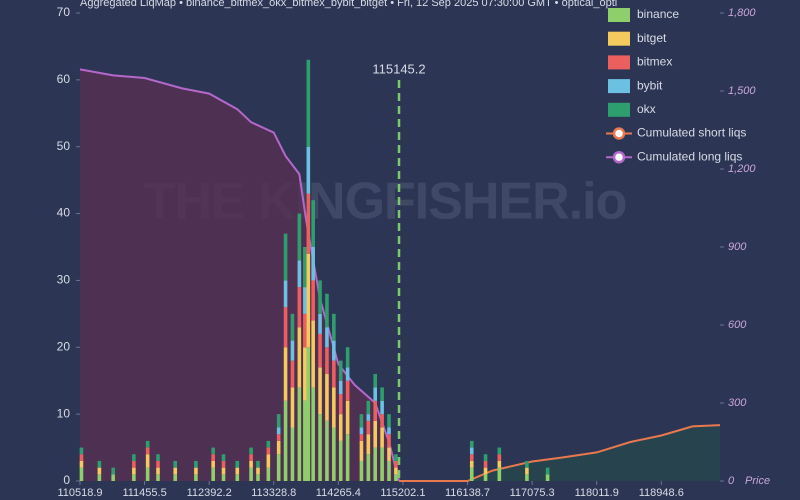 The image size is (800, 500). I want to click on legend-label: okx, so click(646, 109).